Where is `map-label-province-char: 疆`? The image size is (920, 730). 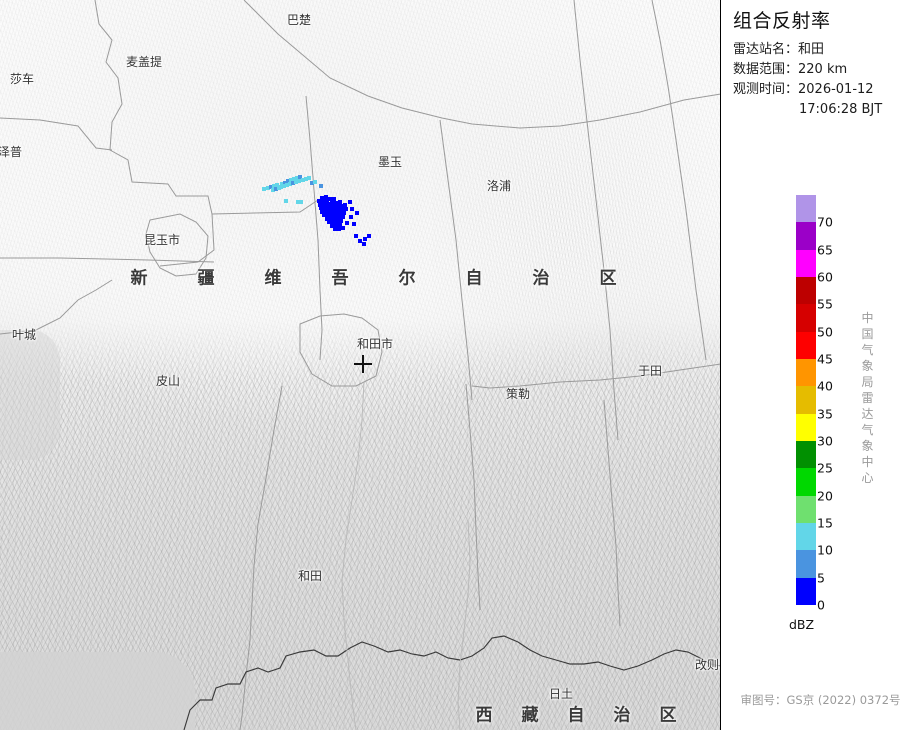
map-label-province-char: 疆 is located at coordinates (206, 278).